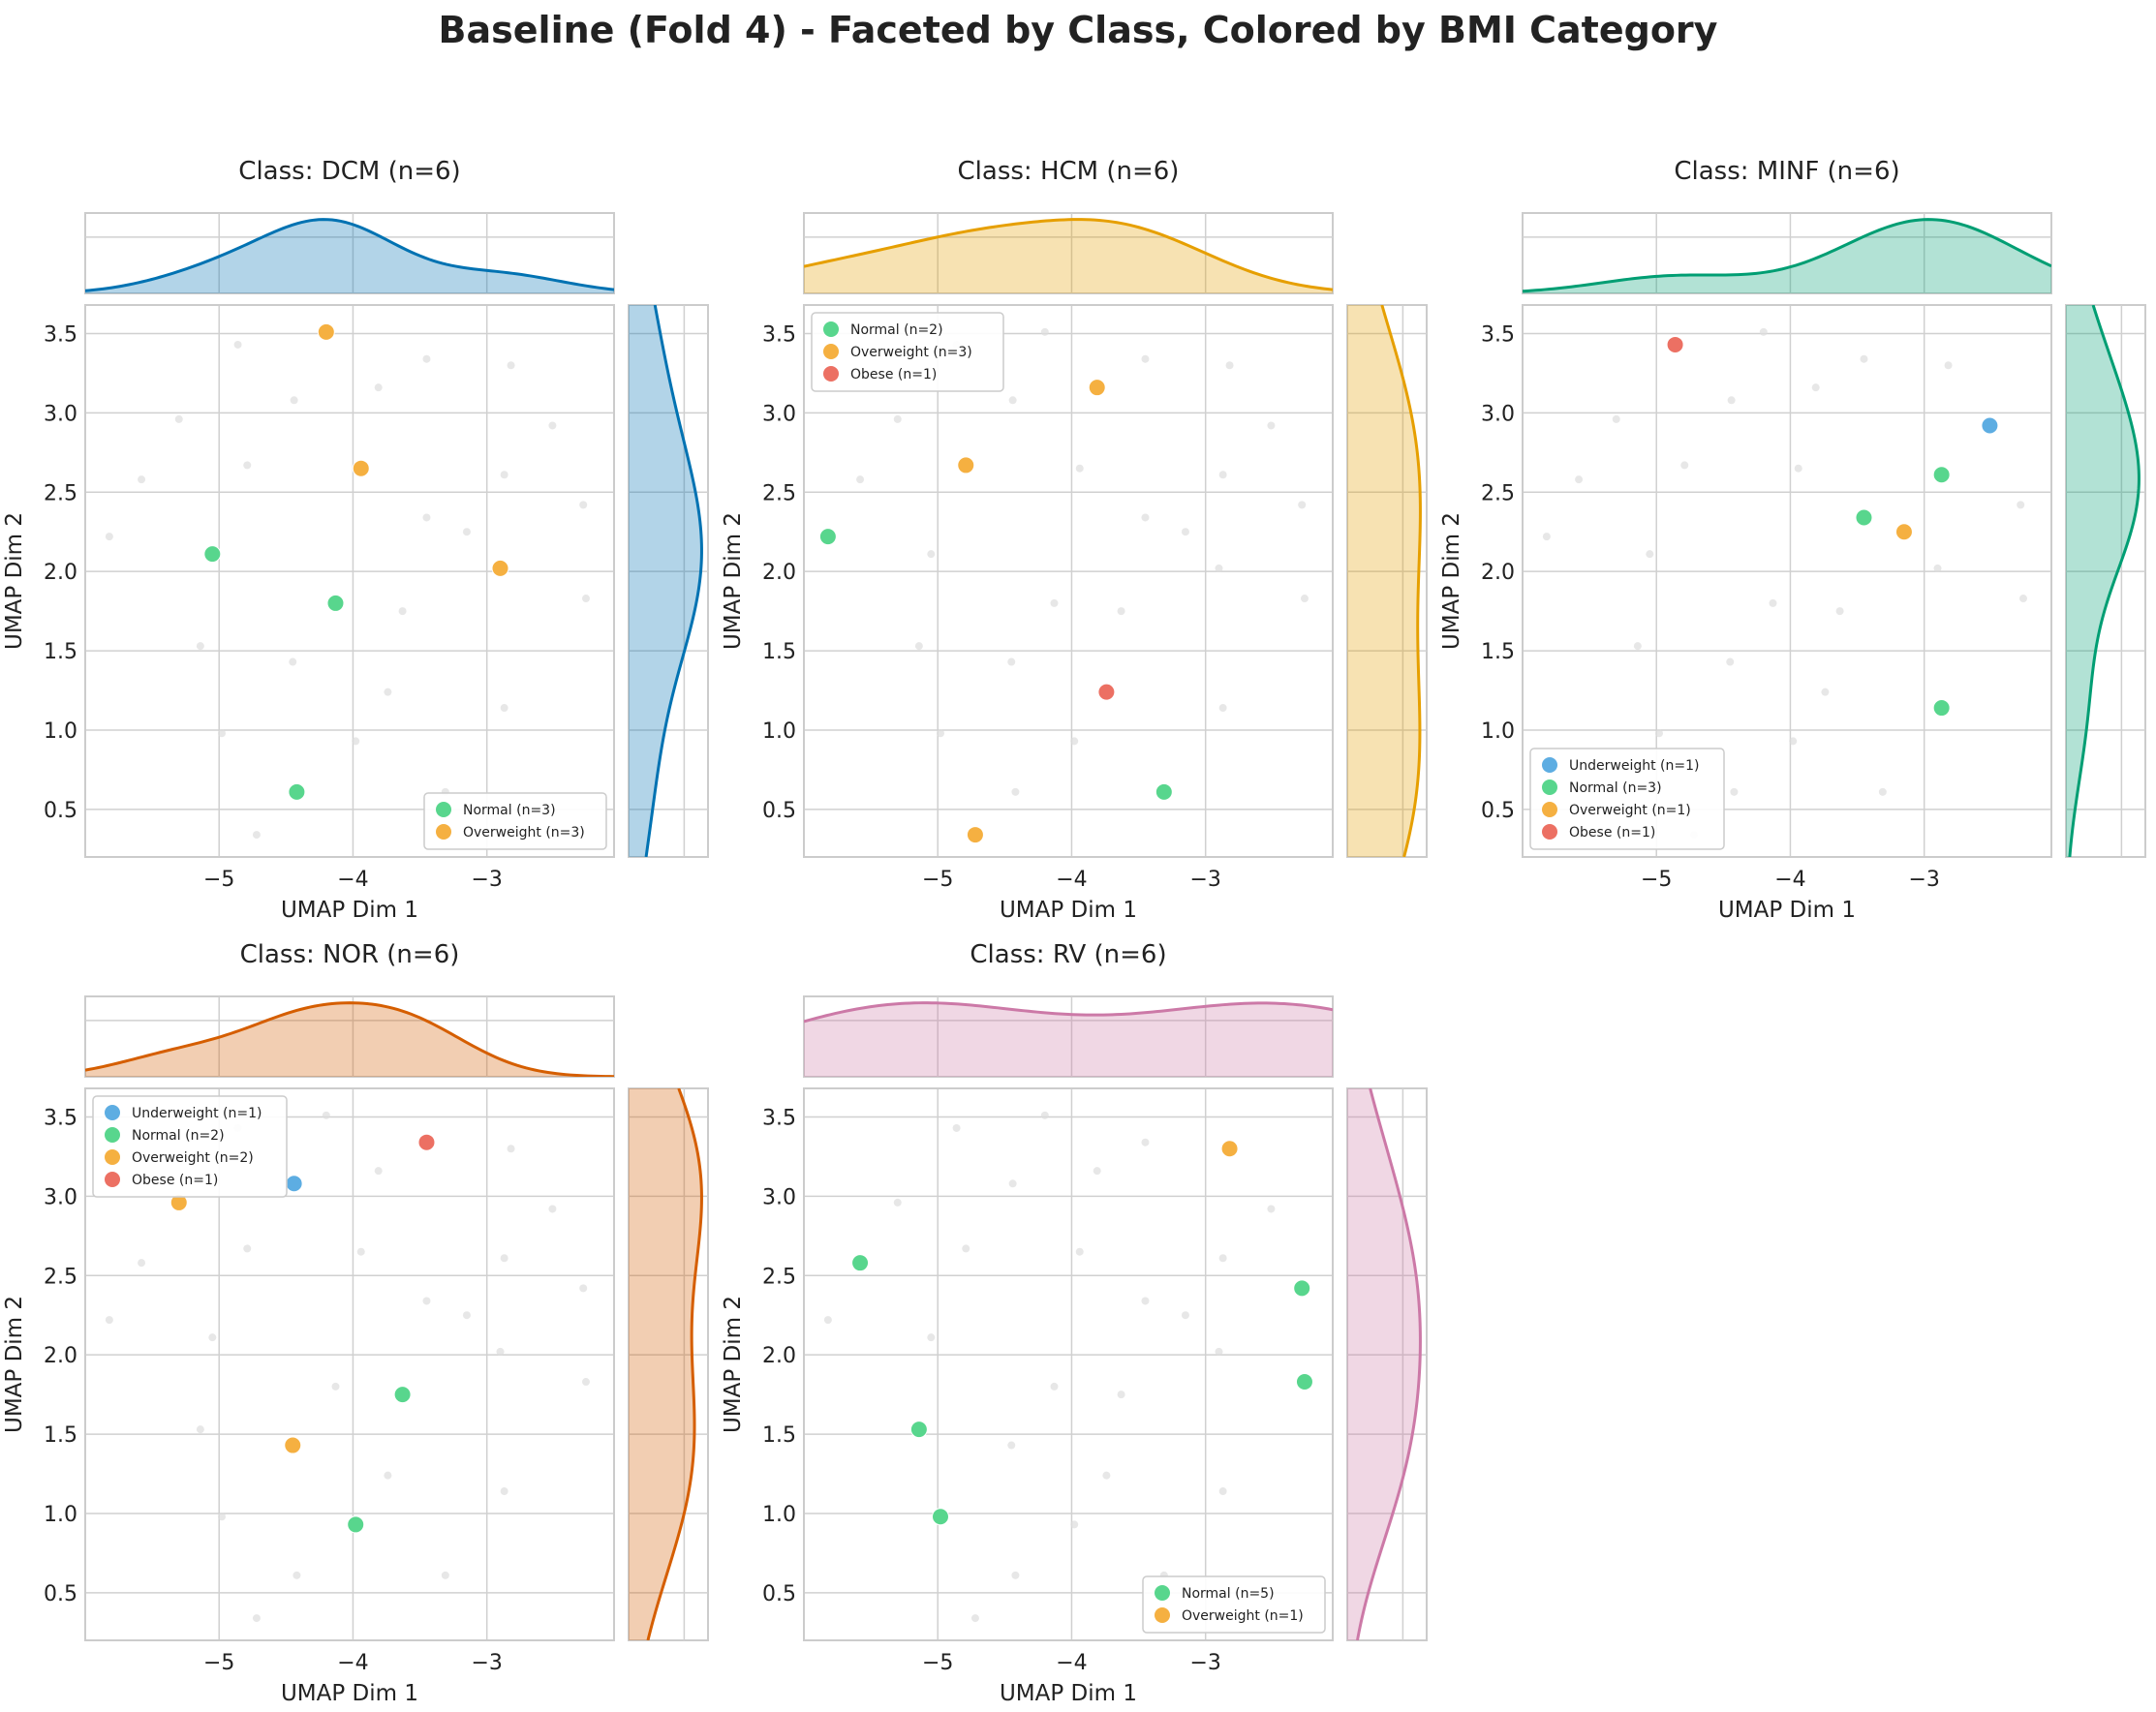 The image size is (2156, 1712). Describe the element at coordinates (349, 1693) in the screenshot. I see `x-axis-label: UMAP Dim 1` at that location.